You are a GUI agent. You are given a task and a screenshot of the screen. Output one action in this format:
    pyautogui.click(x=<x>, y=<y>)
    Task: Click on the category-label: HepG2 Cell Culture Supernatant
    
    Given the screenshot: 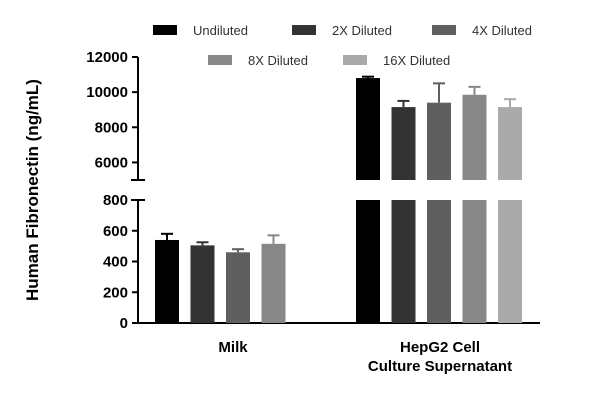 What is the action you would take?
    pyautogui.click(x=440, y=357)
    